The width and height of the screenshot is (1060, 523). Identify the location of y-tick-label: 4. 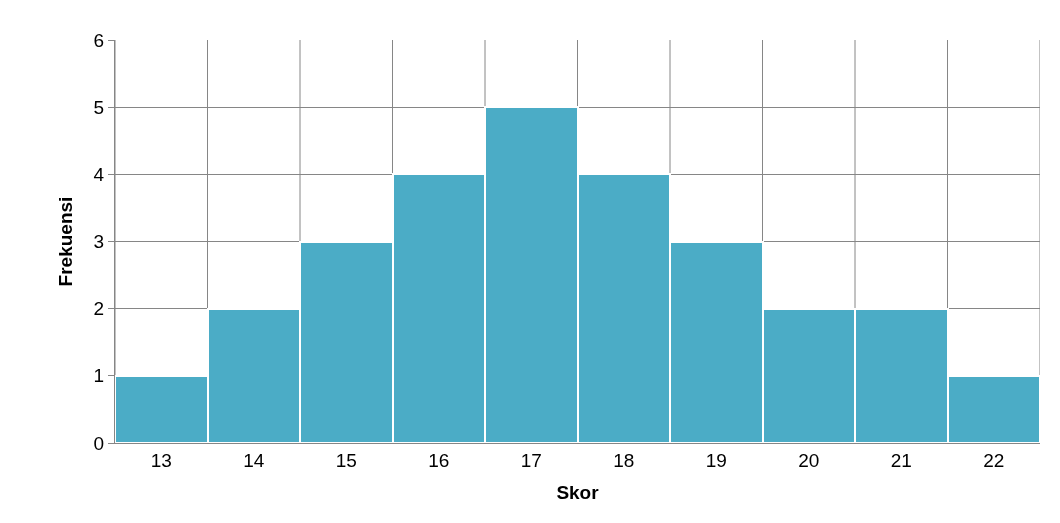
(99, 174).